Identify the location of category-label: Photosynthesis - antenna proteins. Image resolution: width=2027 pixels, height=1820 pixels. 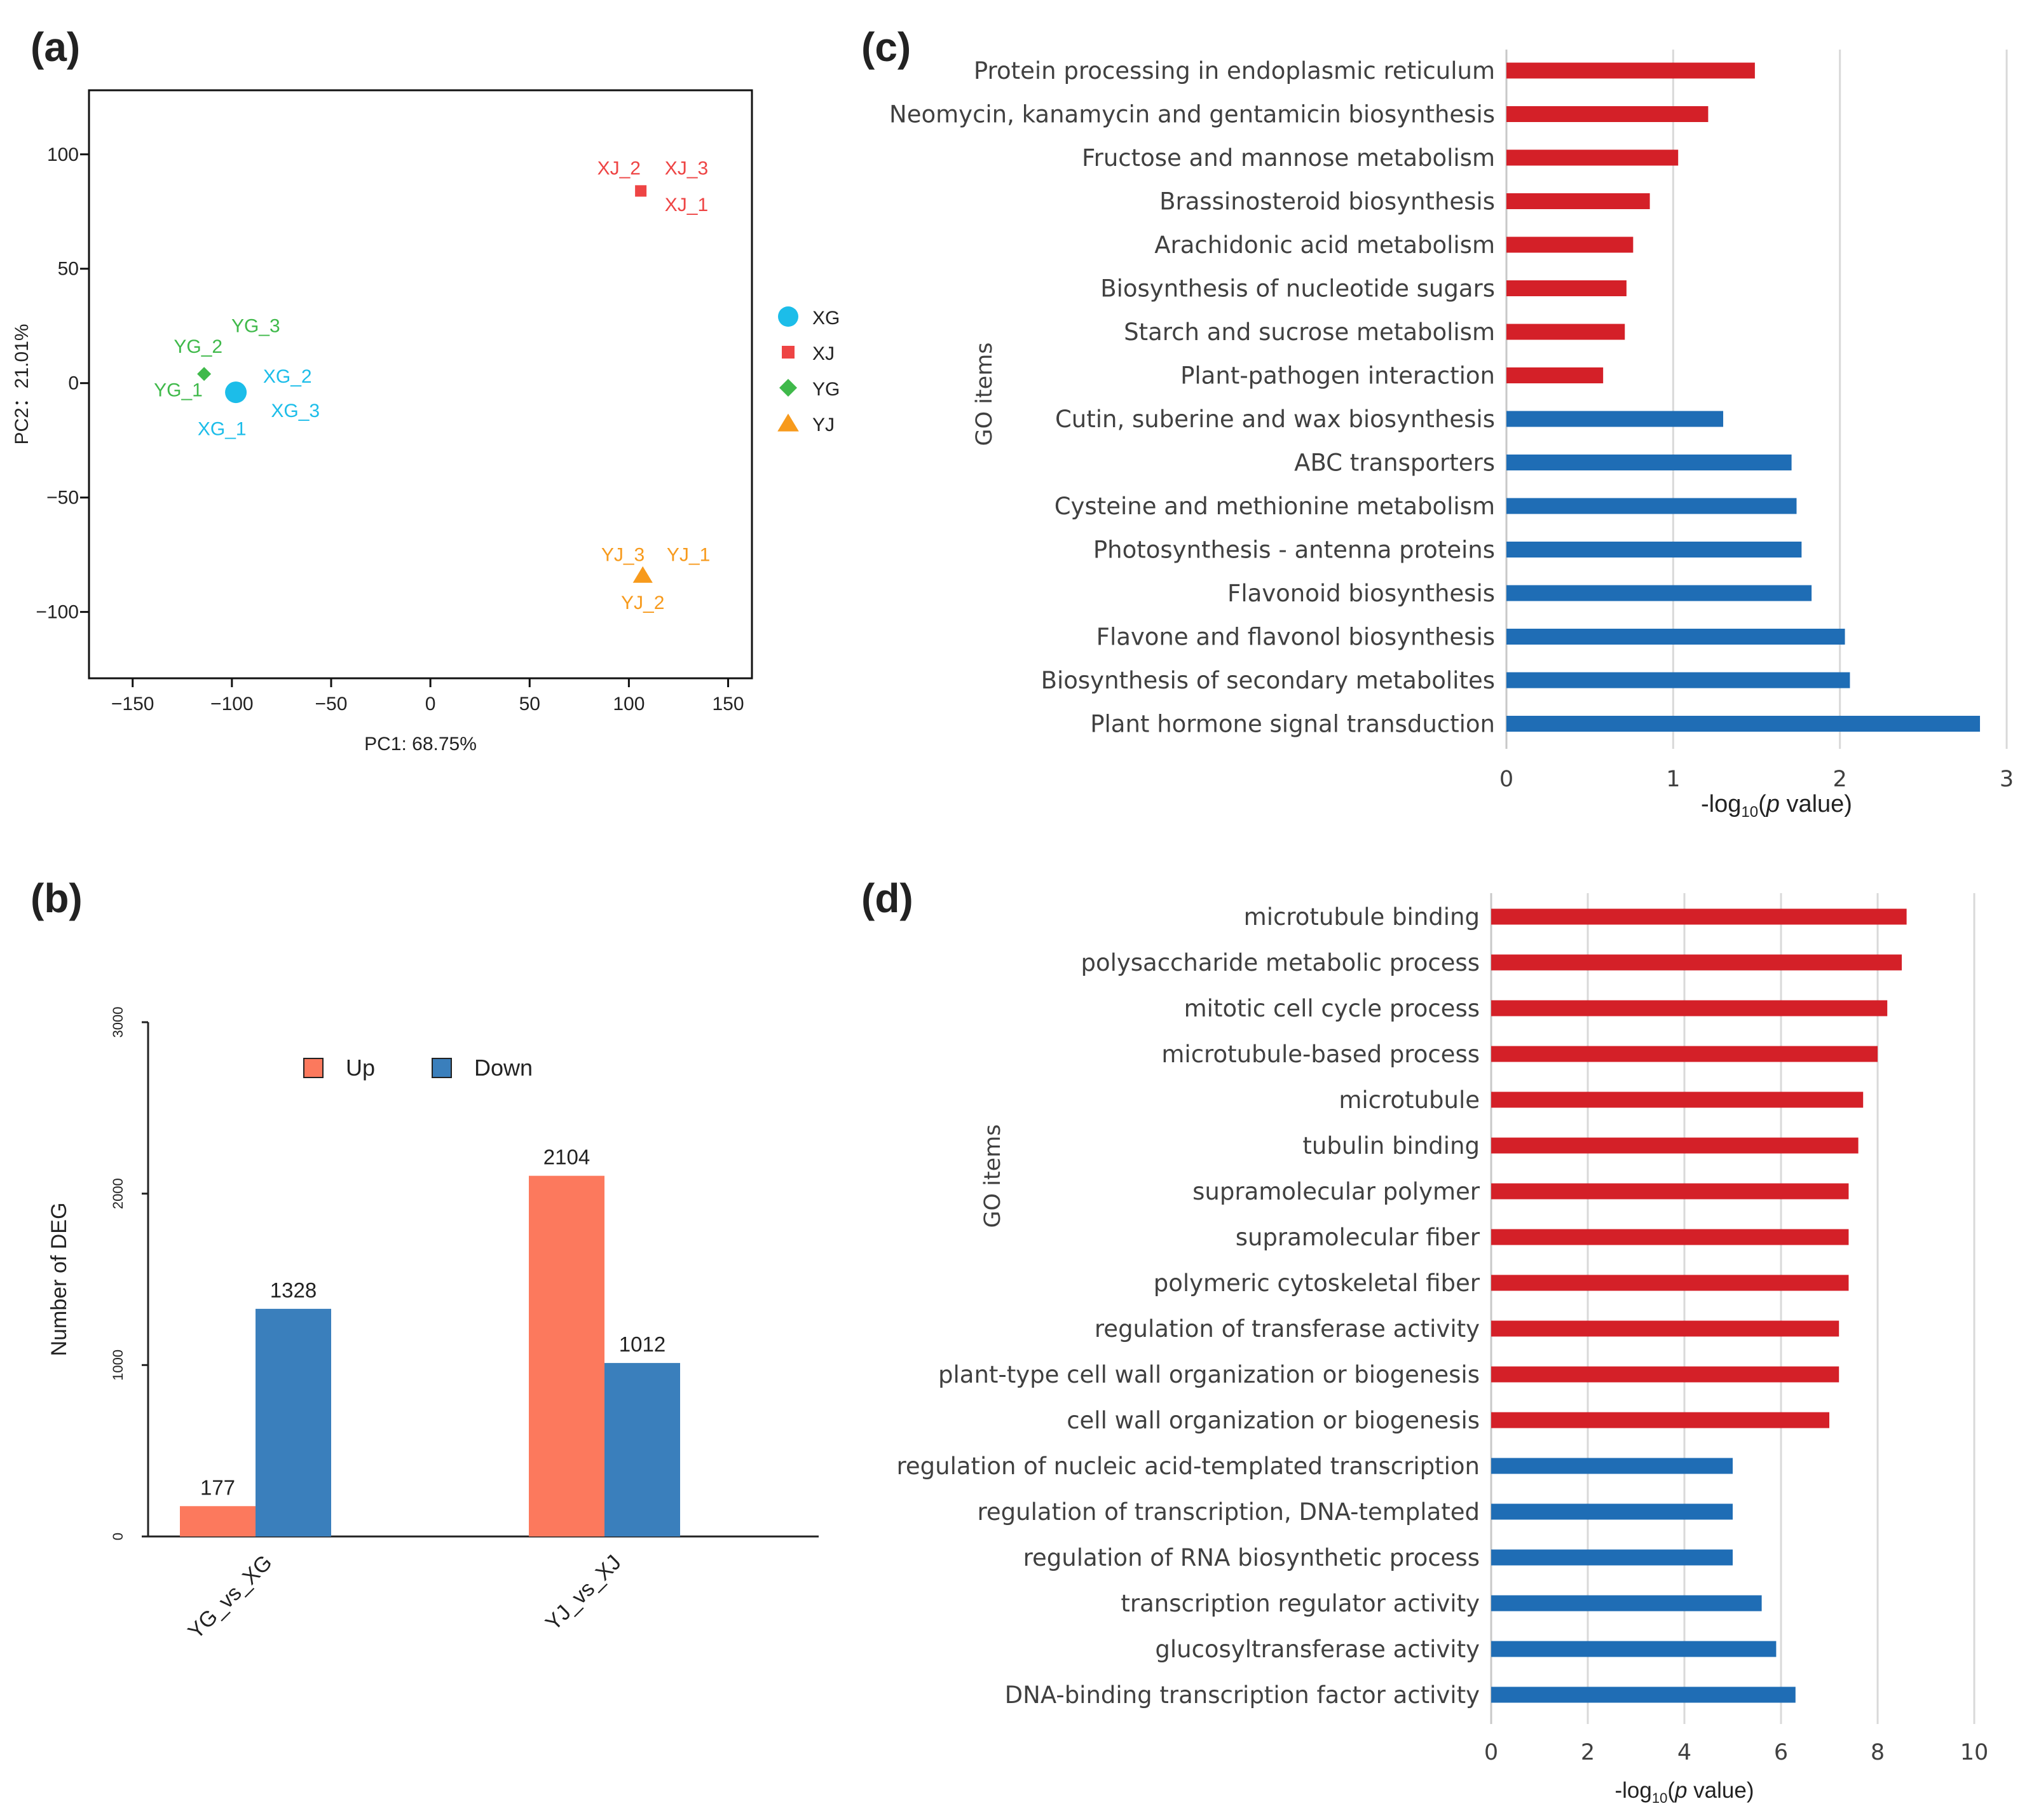
(1294, 550).